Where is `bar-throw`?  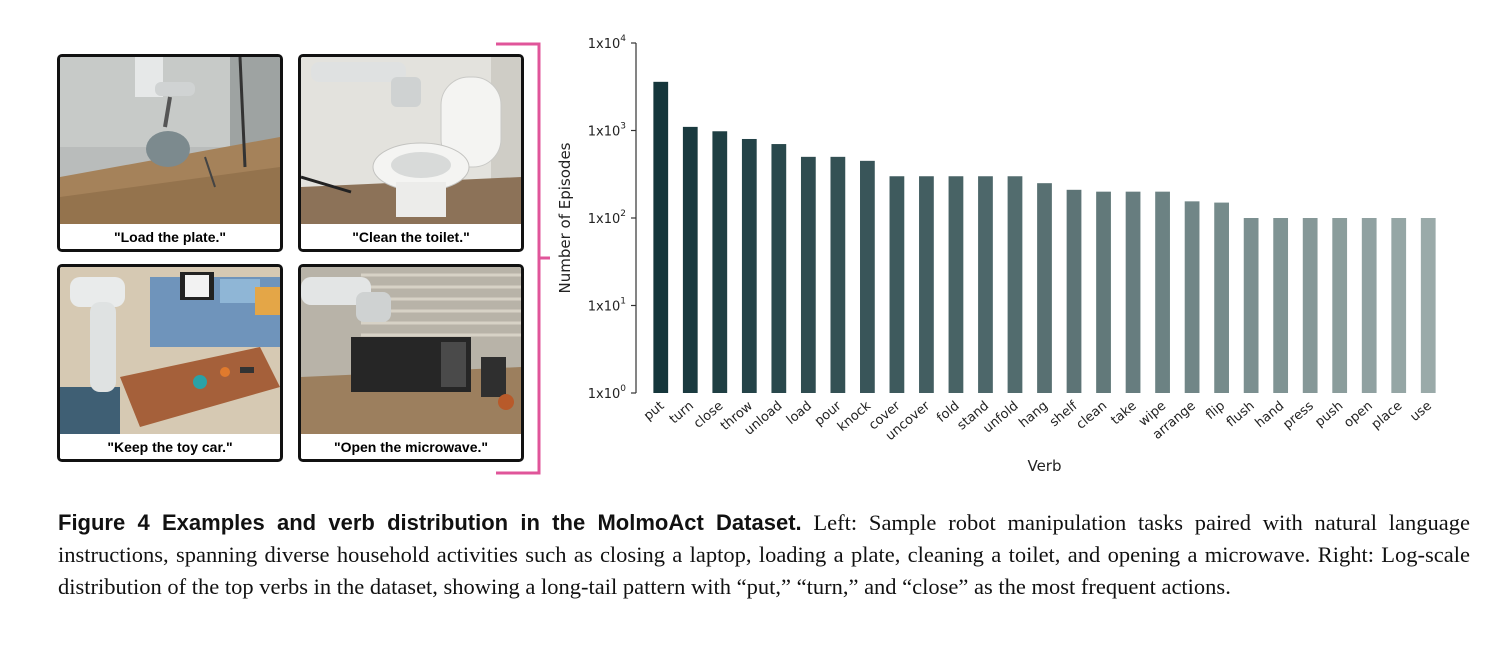 bar-throw is located at coordinates (749, 265).